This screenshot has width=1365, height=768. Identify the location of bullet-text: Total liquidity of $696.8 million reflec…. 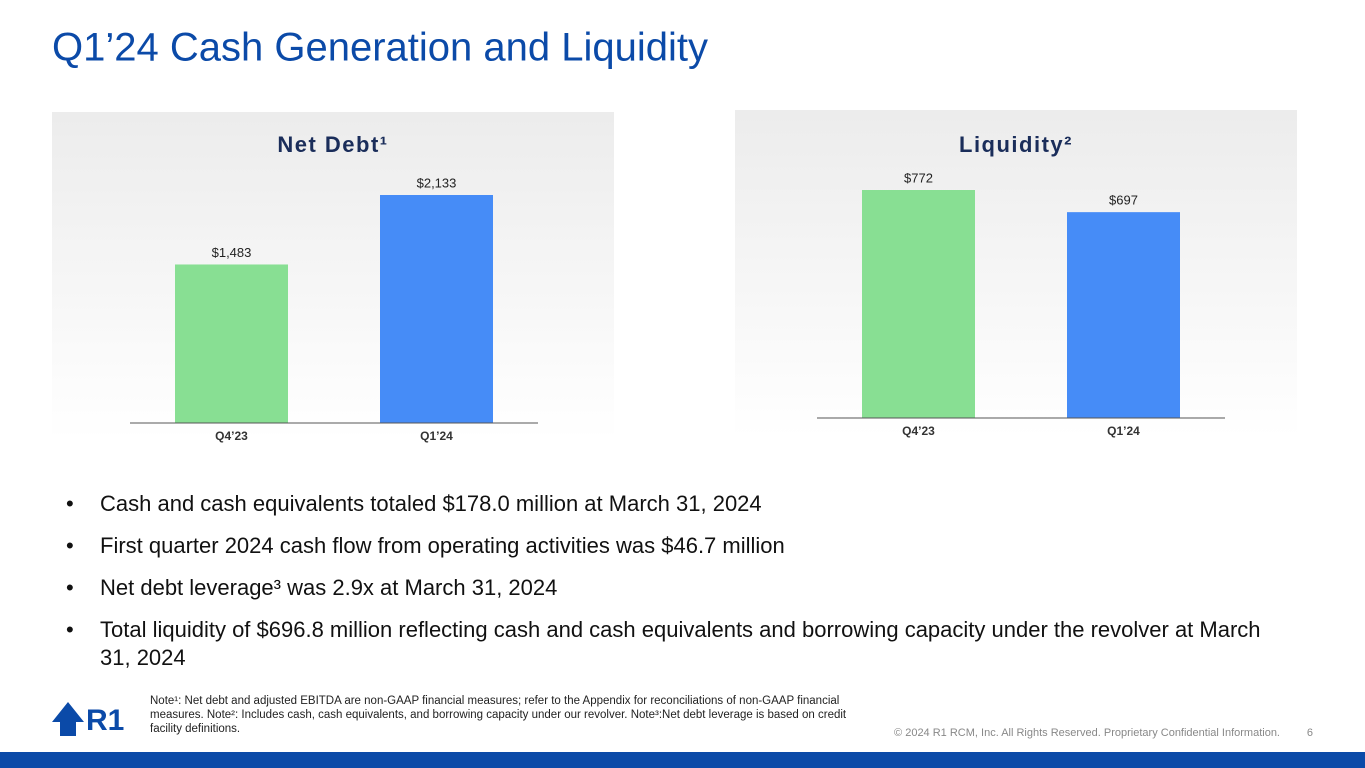
(680, 643).